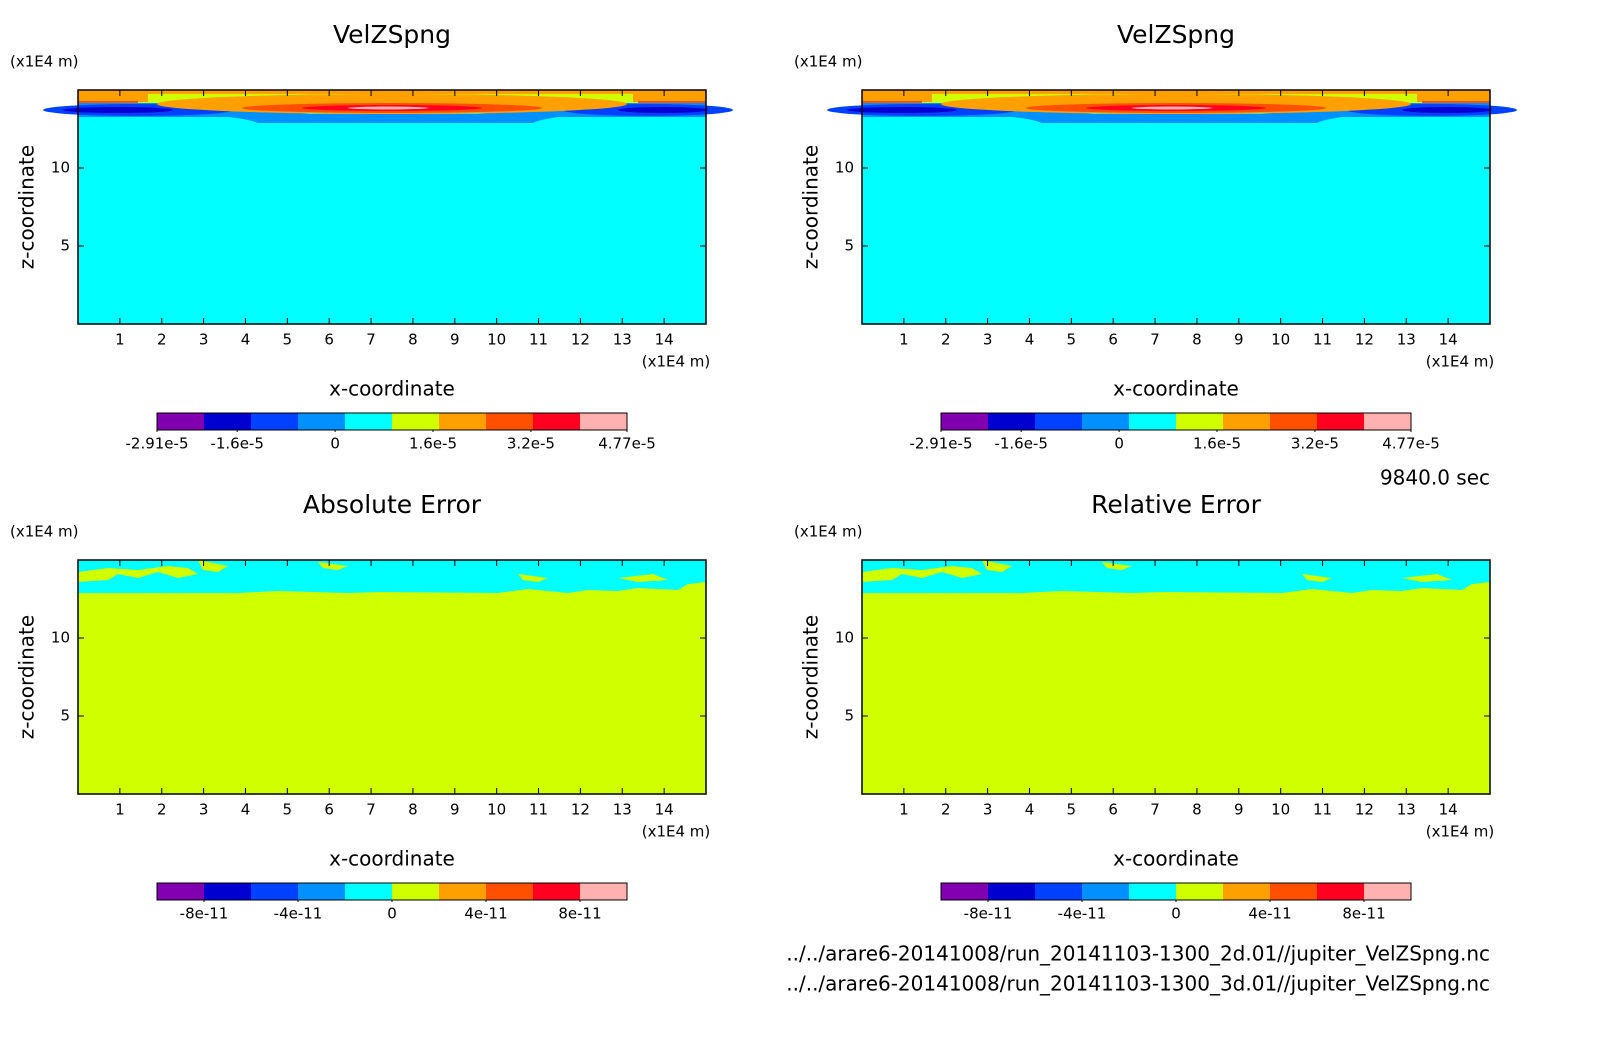  Describe the element at coordinates (157, 444) in the screenshot. I see `colorbar-tick-label: -2.91e-5` at that location.